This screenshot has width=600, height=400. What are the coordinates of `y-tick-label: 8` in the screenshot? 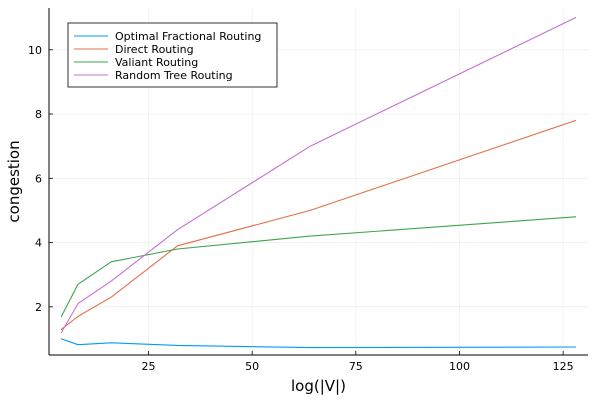 It's located at (38, 114).